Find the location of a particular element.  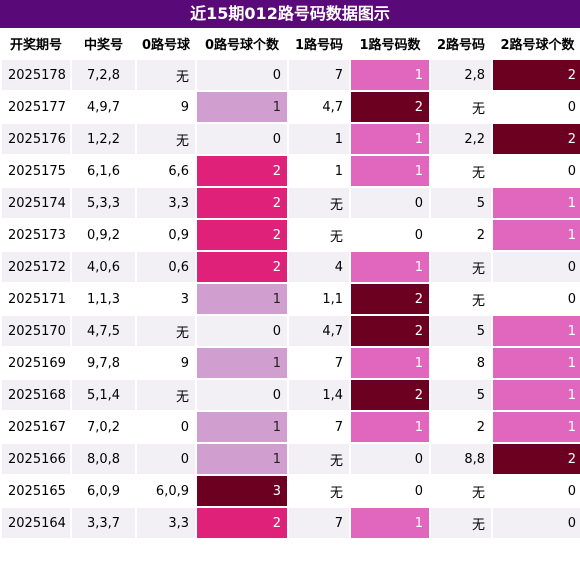

route0-balls-cell: 0 is located at coordinates (166, 427).